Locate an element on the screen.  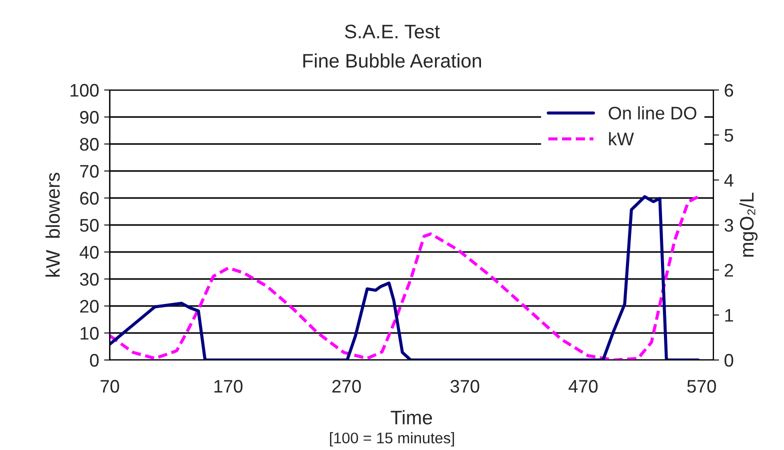
legend-label: On line DO is located at coordinates (652, 113).